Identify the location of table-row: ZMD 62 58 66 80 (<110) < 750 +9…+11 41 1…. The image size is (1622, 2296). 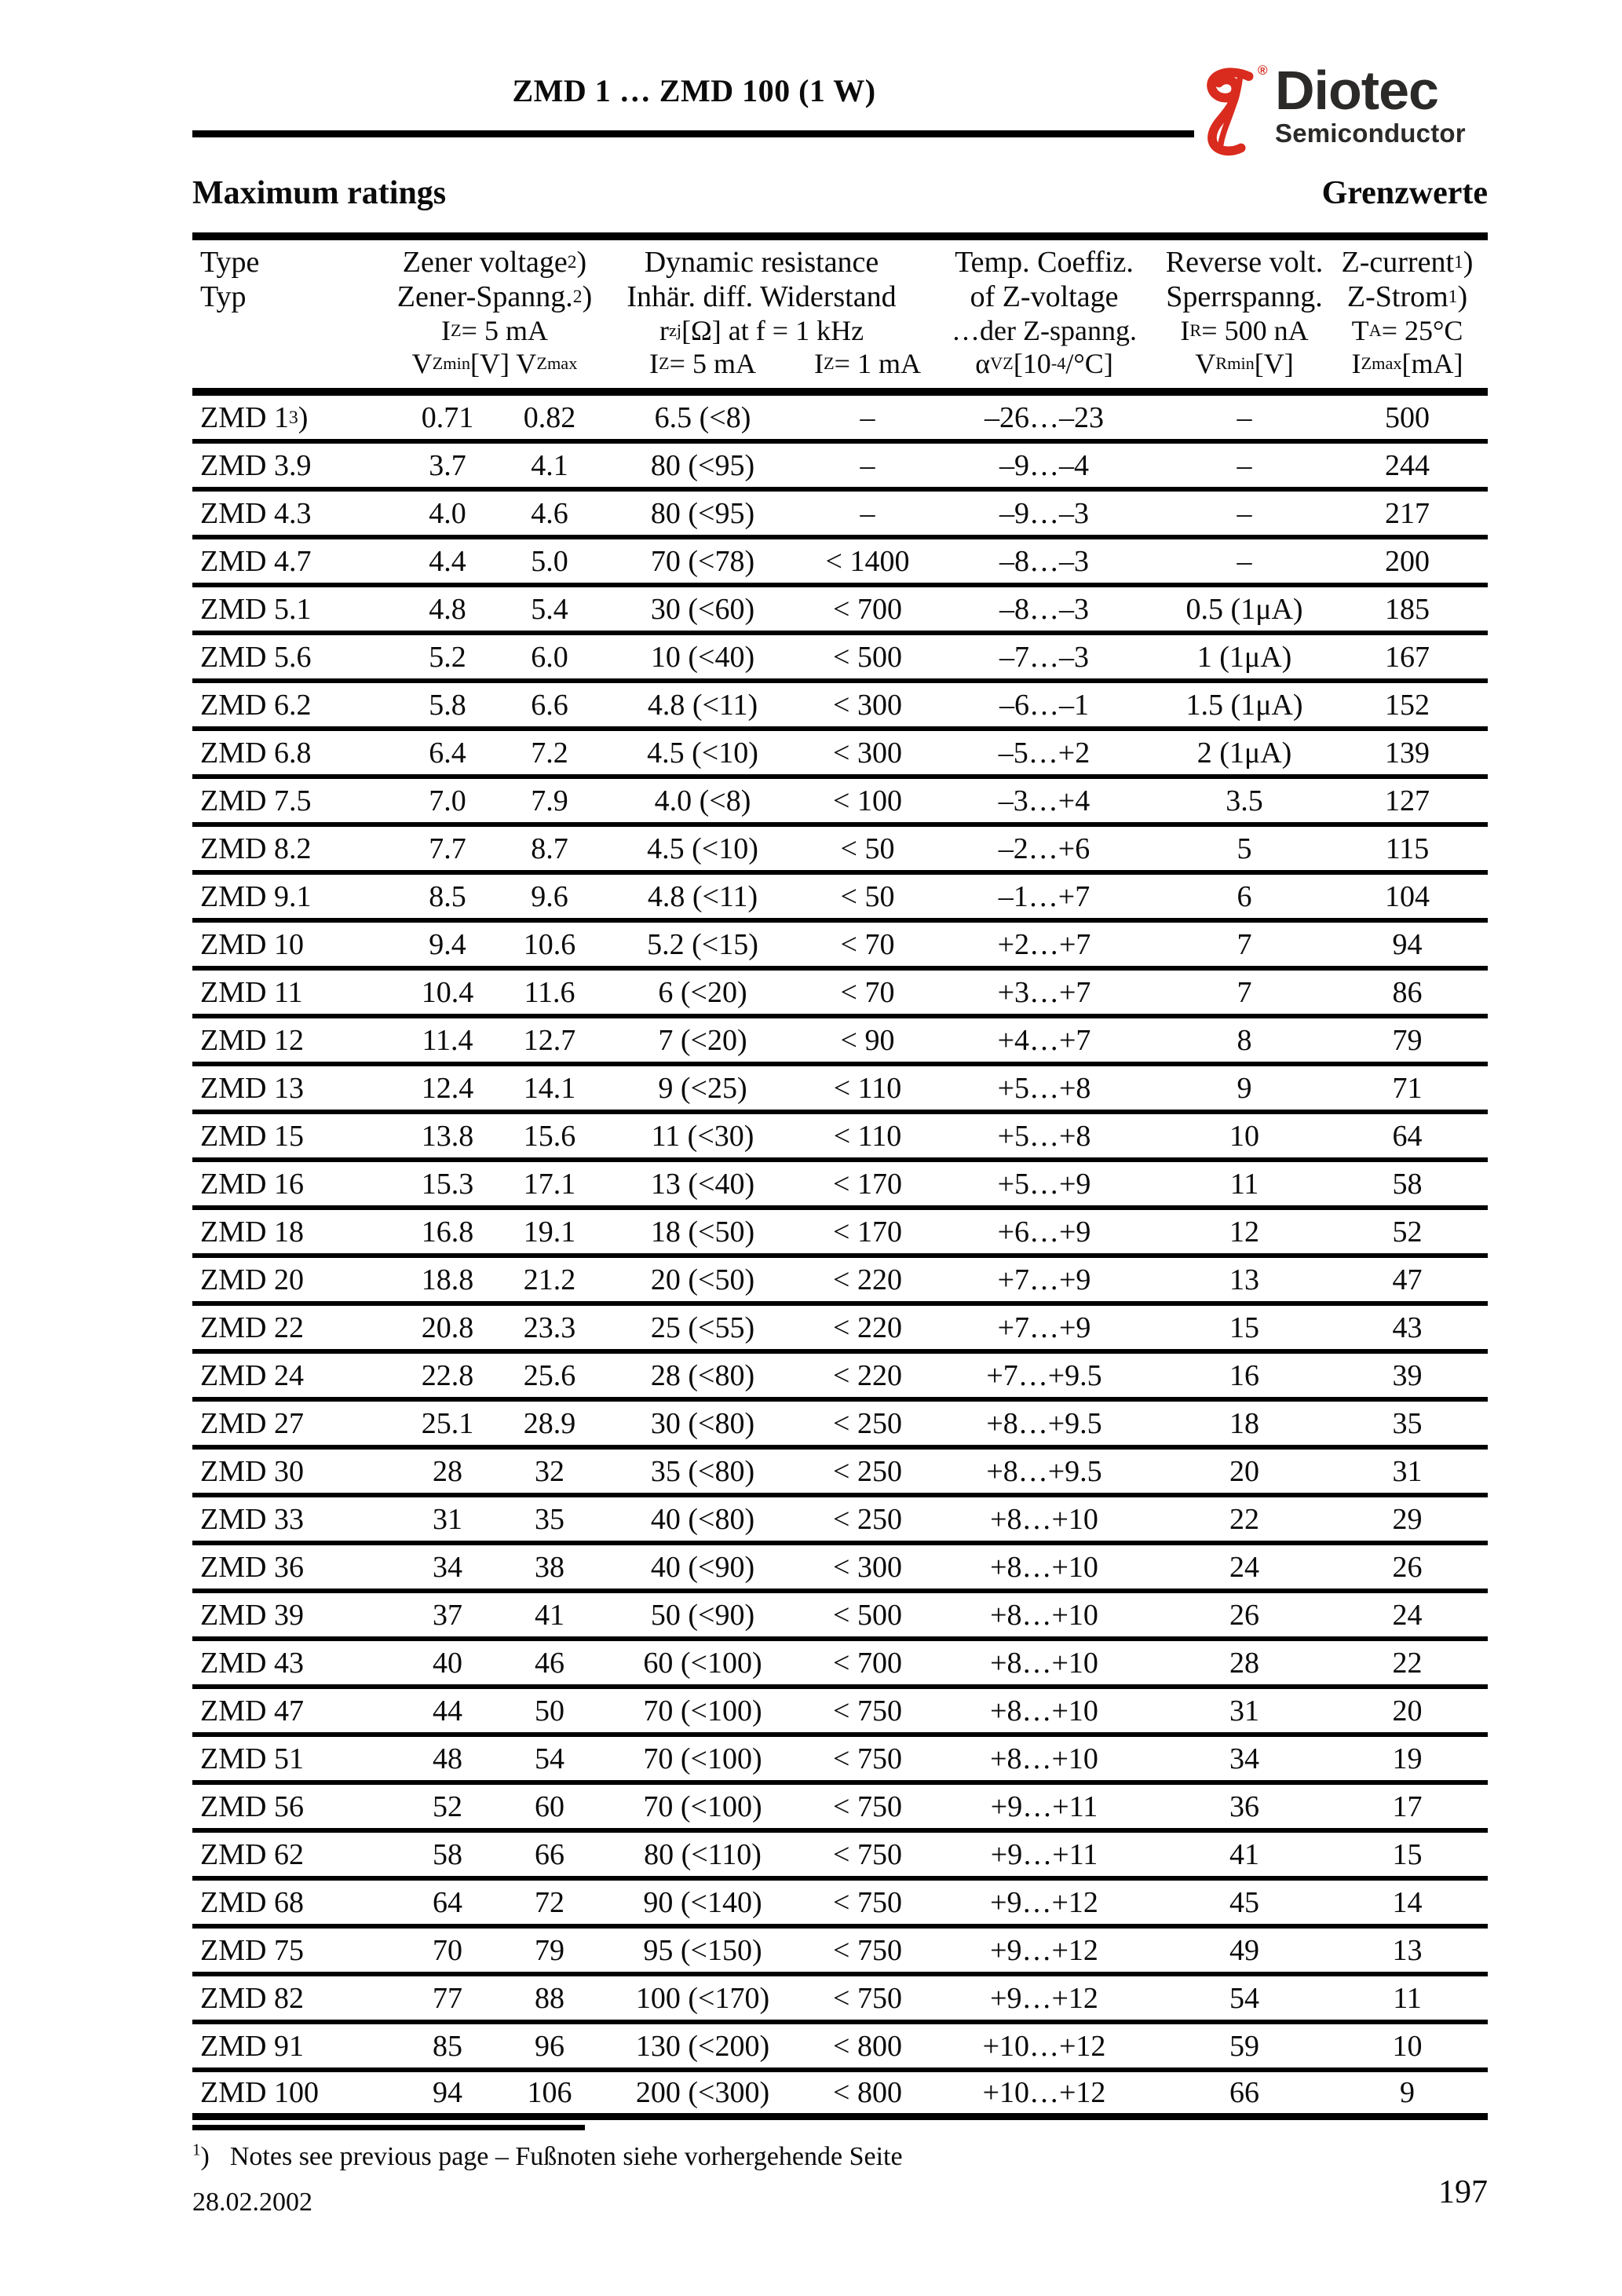
(840, 1857).